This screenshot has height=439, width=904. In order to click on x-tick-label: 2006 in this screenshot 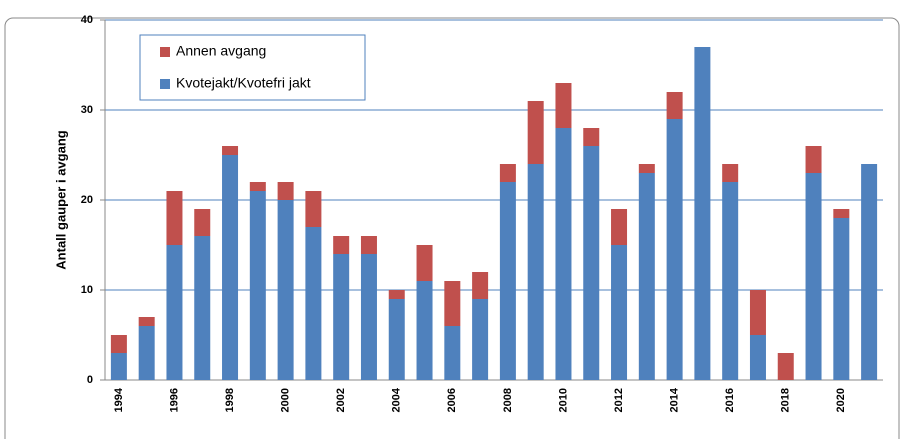, I will do `click(452, 400)`.